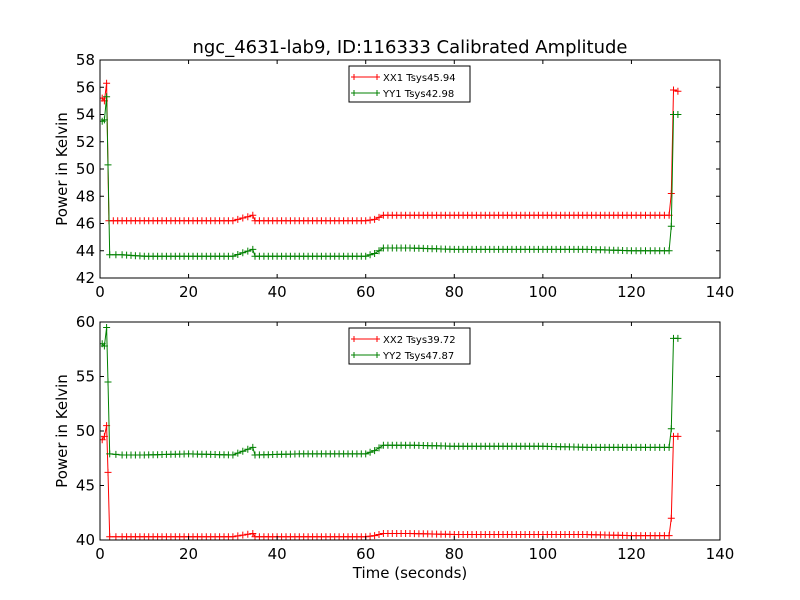 This screenshot has width=800, height=600. Describe the element at coordinates (419, 78) in the screenshot. I see `legend-entry-label: XX1 Tsys45.94` at that location.